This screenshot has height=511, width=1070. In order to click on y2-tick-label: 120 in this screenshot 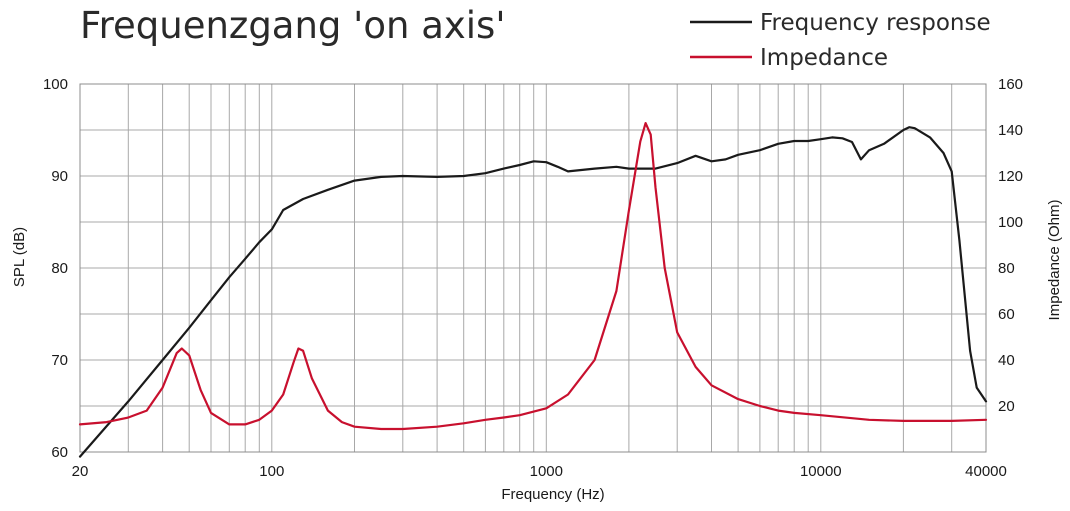, I will do `click(1010, 176)`.